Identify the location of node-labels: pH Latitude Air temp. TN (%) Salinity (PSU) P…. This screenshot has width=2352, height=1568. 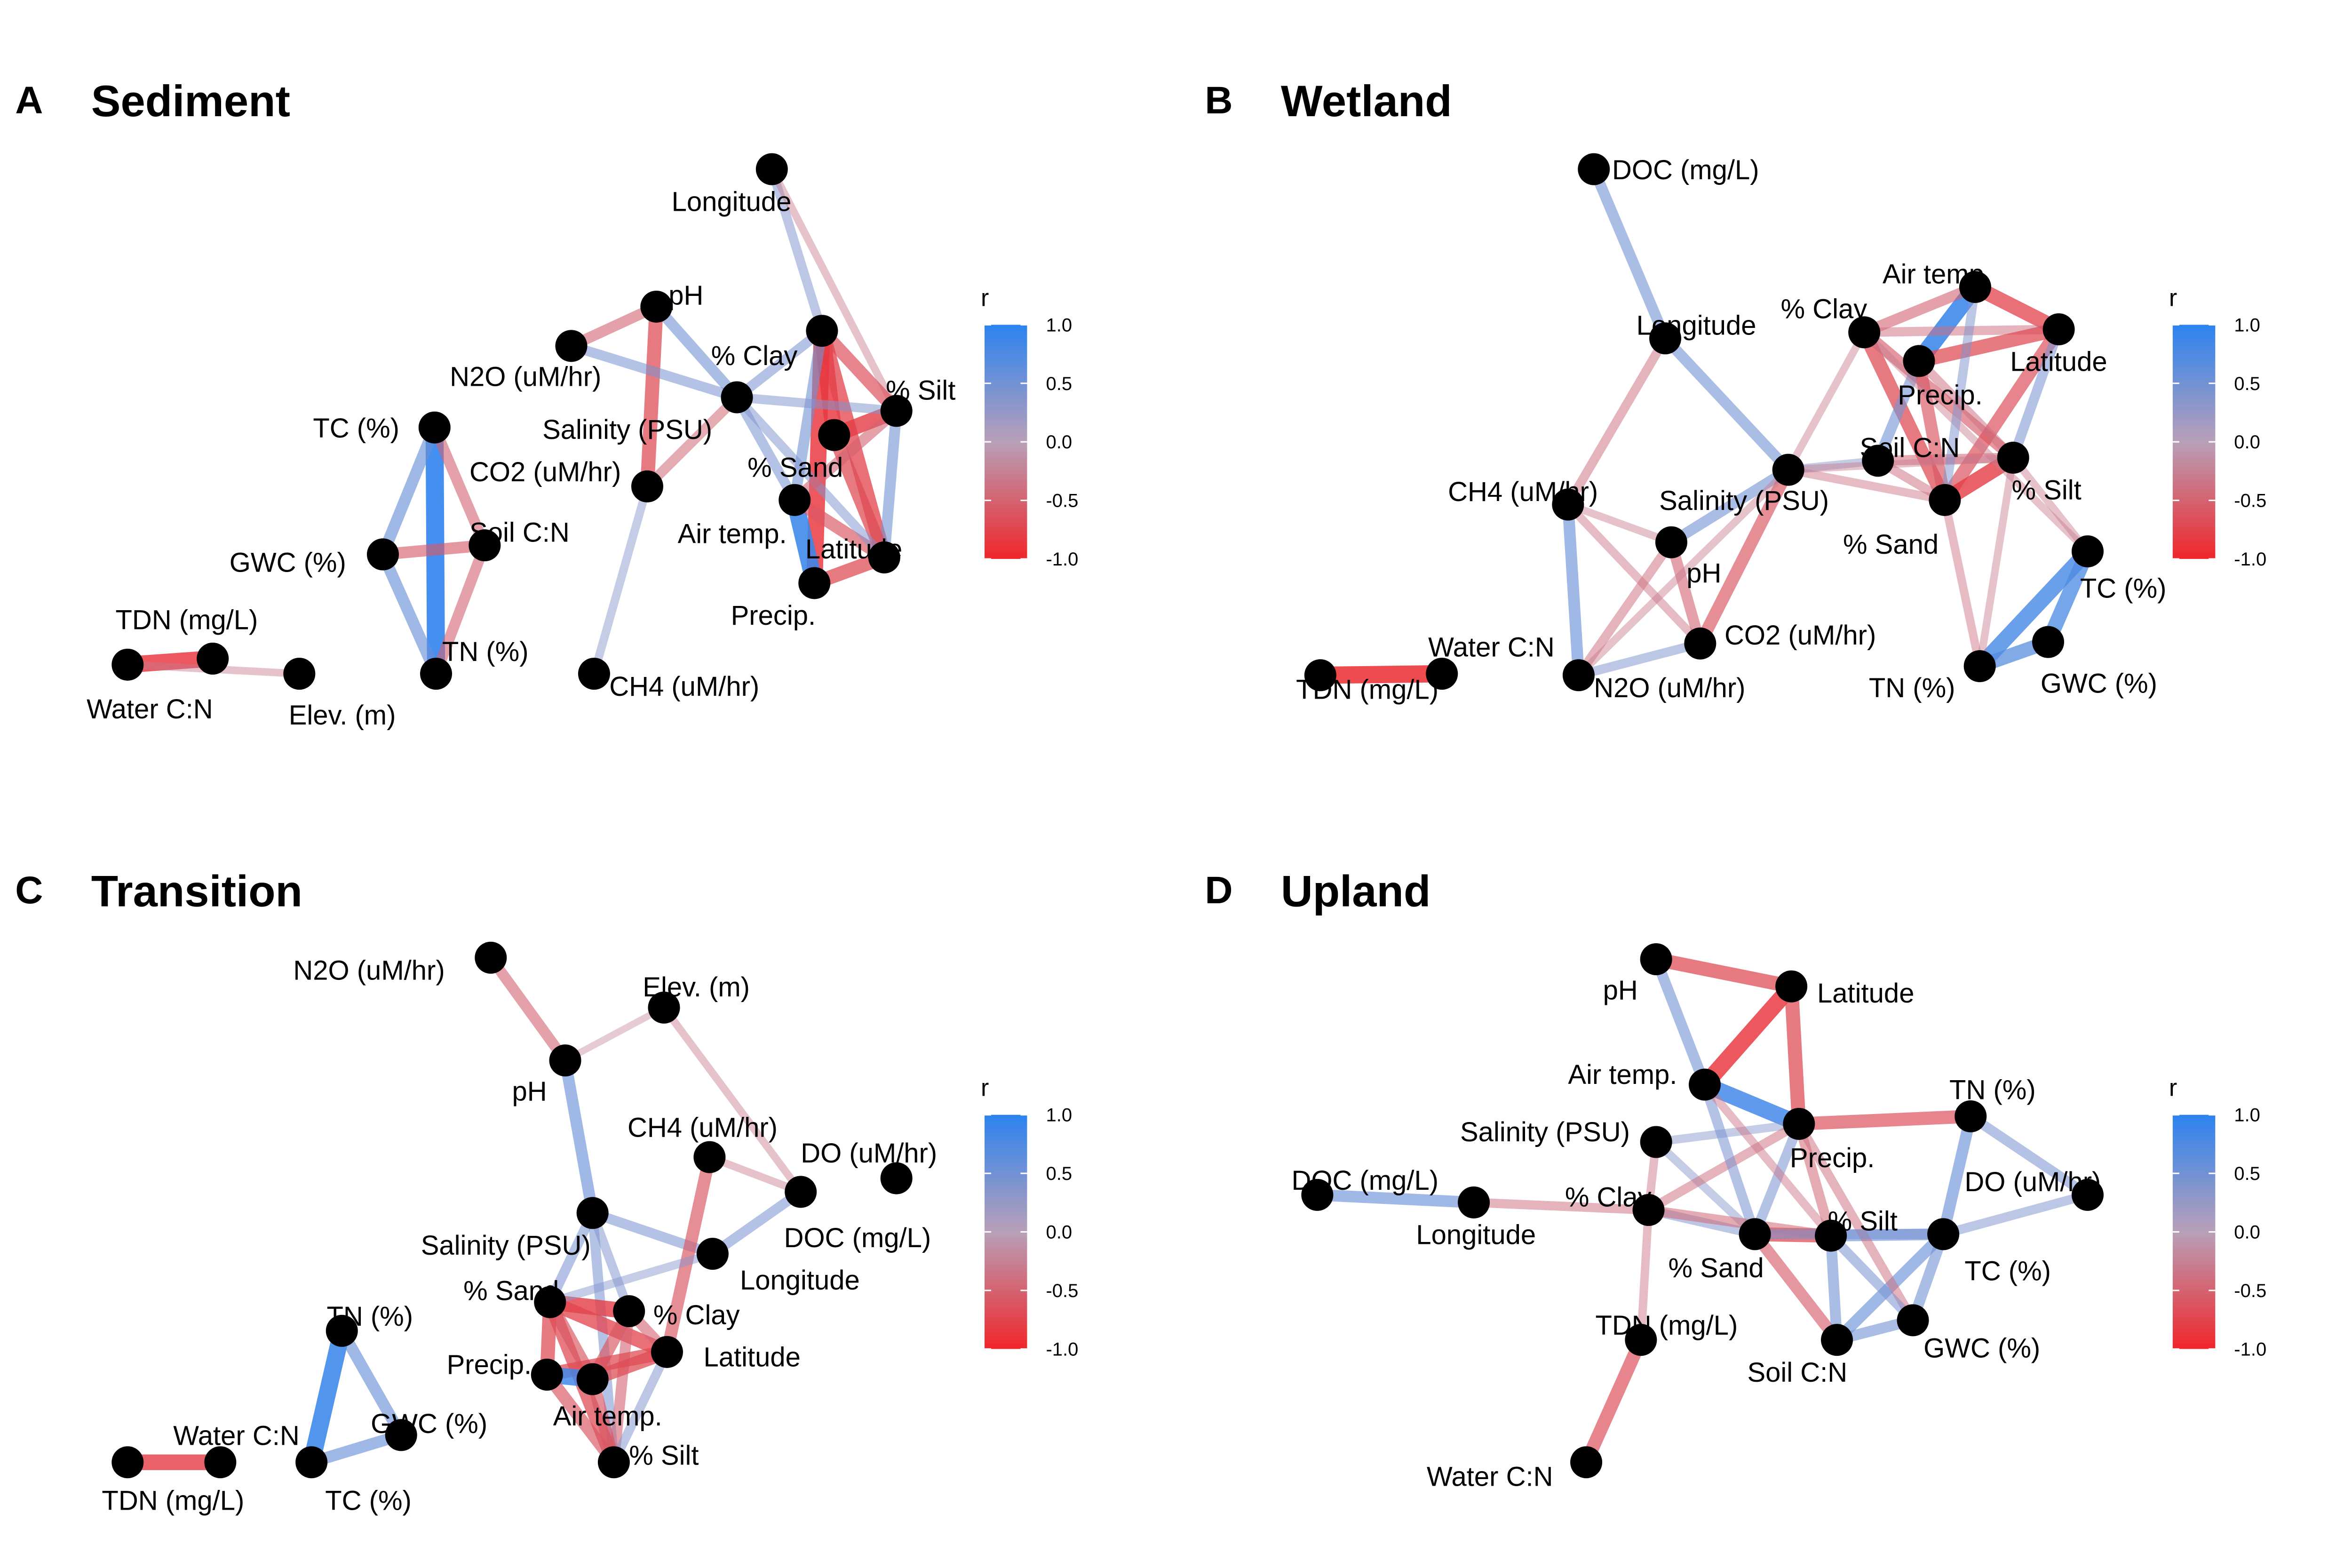
(1696, 1233).